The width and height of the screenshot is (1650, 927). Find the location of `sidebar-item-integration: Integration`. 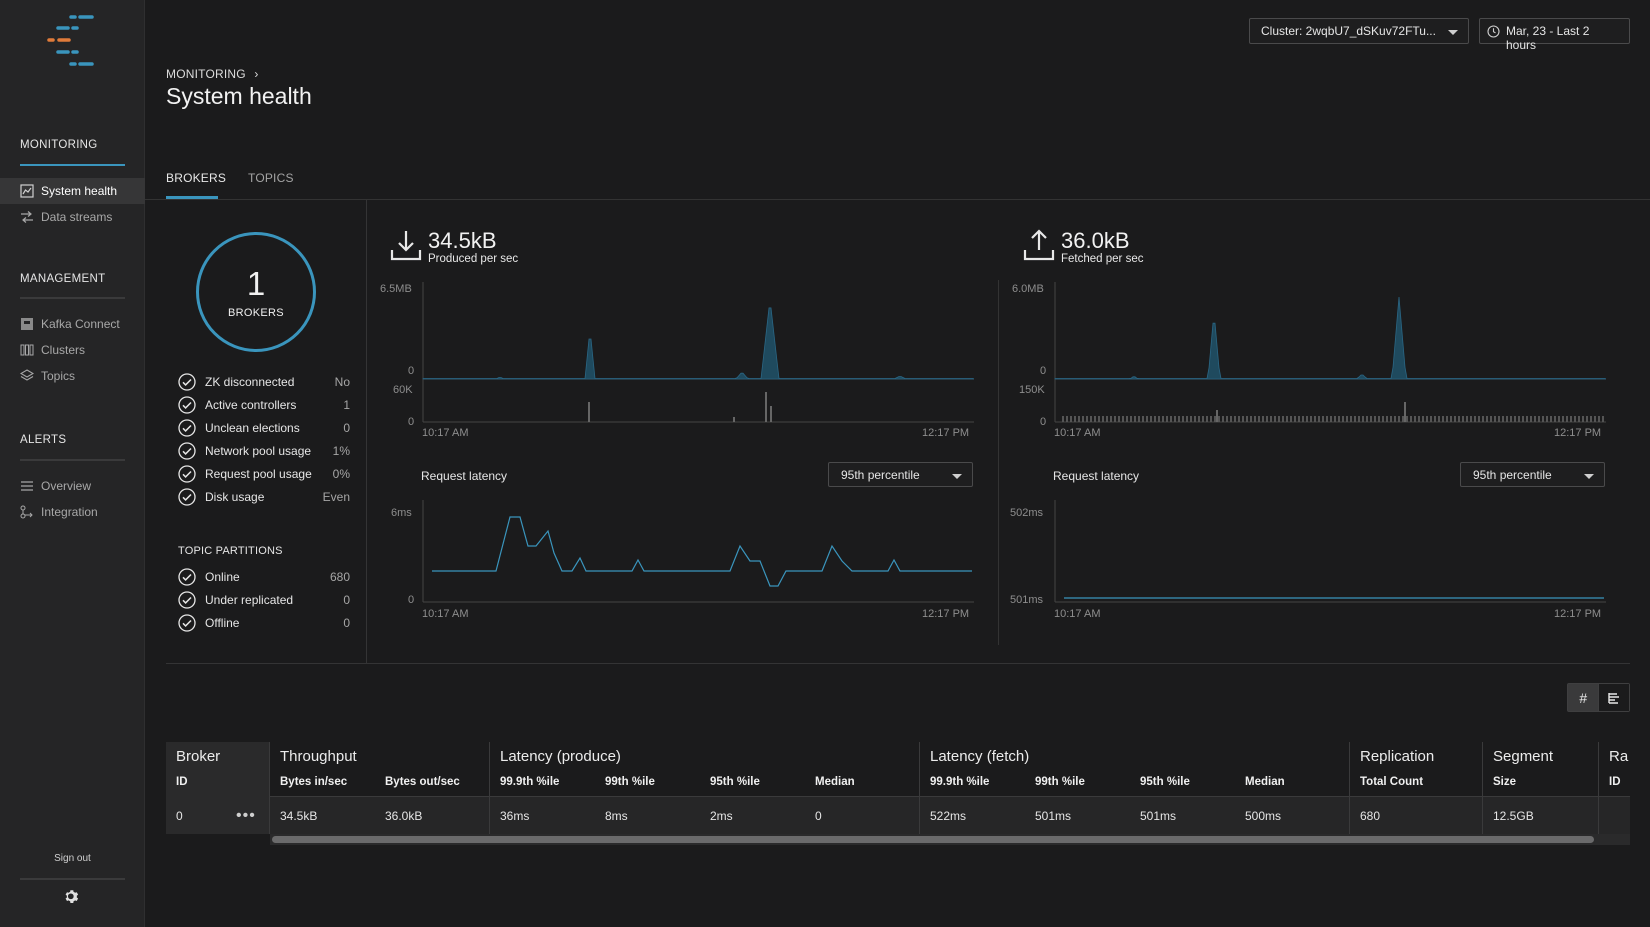

sidebar-item-integration: Integration is located at coordinates (72, 512).